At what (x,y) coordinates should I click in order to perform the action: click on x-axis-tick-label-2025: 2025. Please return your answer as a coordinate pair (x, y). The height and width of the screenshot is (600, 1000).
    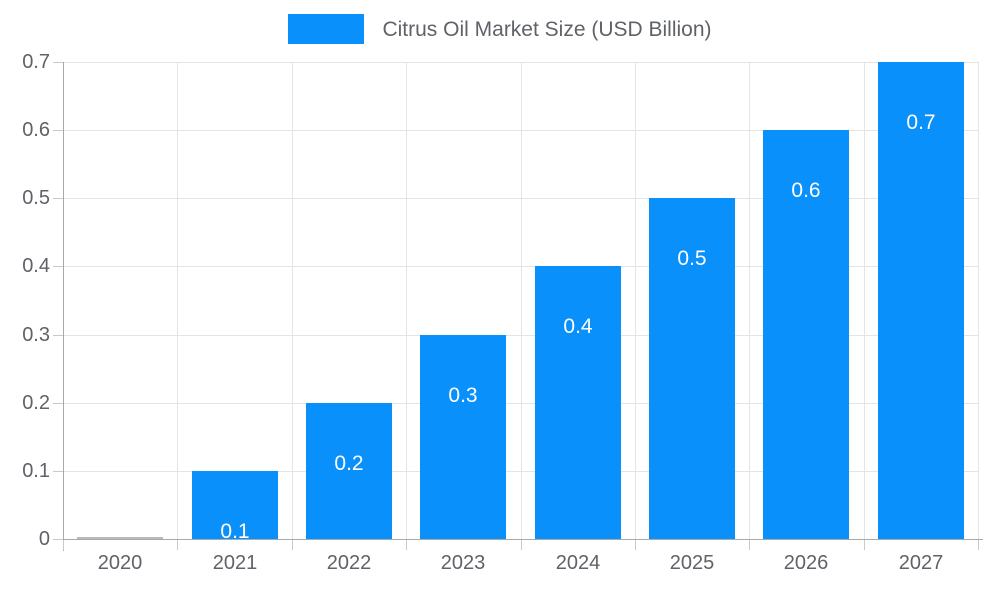
    Looking at the image, I should click on (692, 563).